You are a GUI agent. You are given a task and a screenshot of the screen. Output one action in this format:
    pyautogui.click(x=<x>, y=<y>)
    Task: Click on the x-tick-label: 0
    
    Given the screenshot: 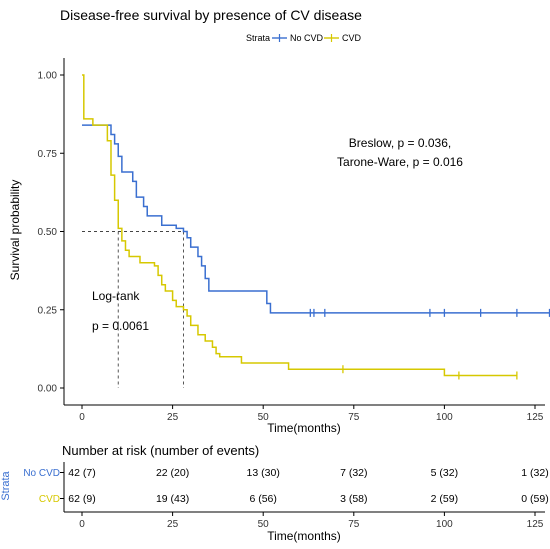 What is the action you would take?
    pyautogui.click(x=82, y=417)
    